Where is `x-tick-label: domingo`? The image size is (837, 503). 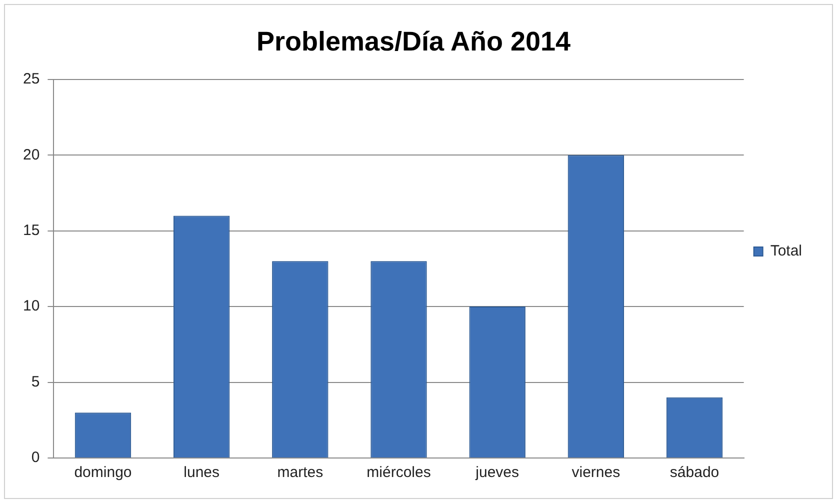 x-tick-label: domingo is located at coordinates (103, 473).